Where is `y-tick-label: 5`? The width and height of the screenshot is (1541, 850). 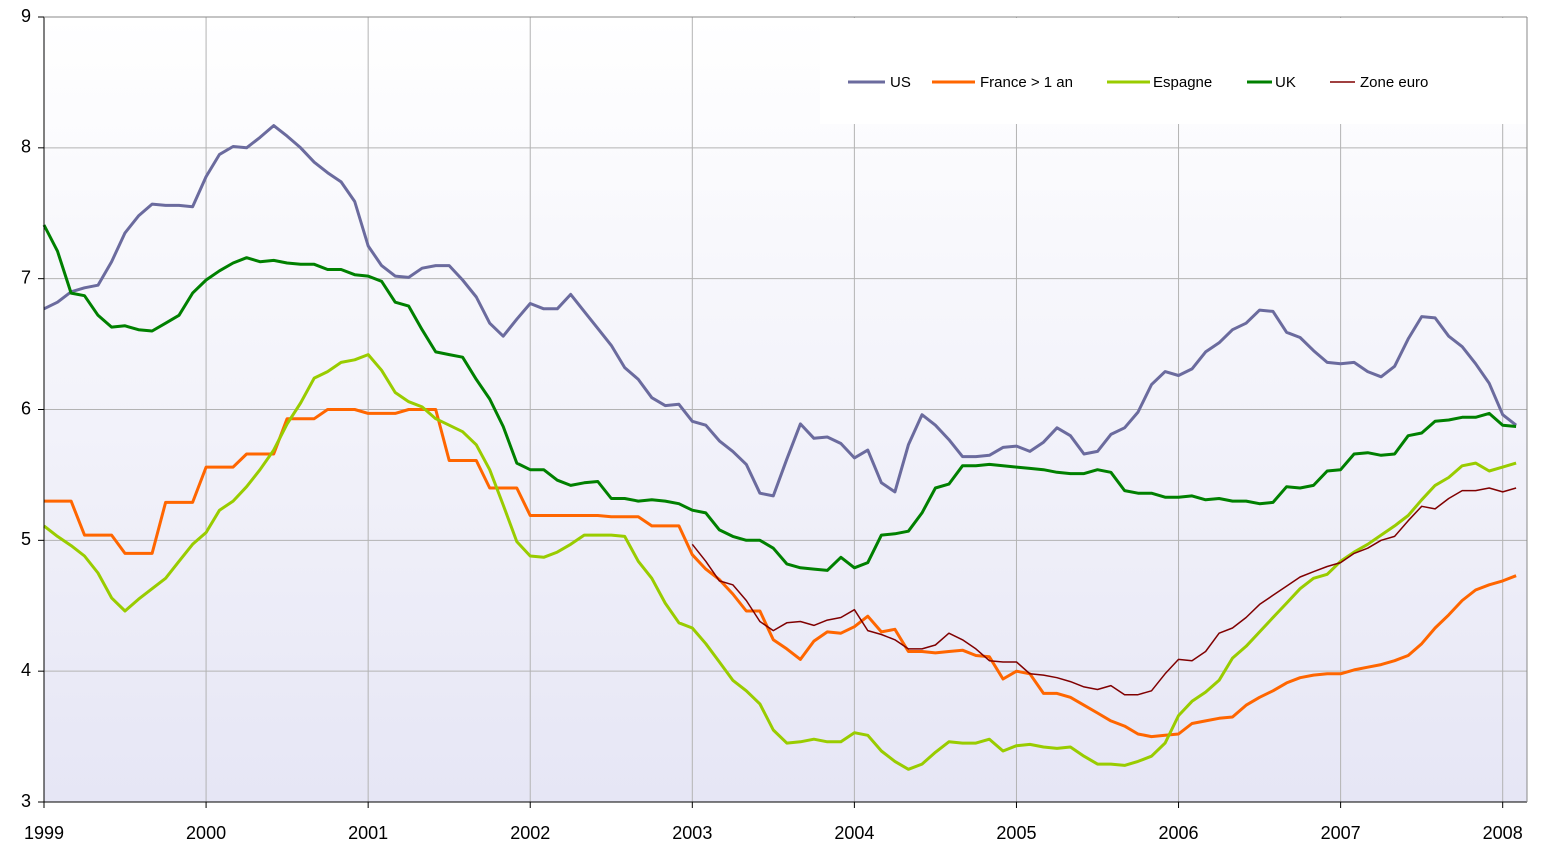 y-tick-label: 5 is located at coordinates (26, 539).